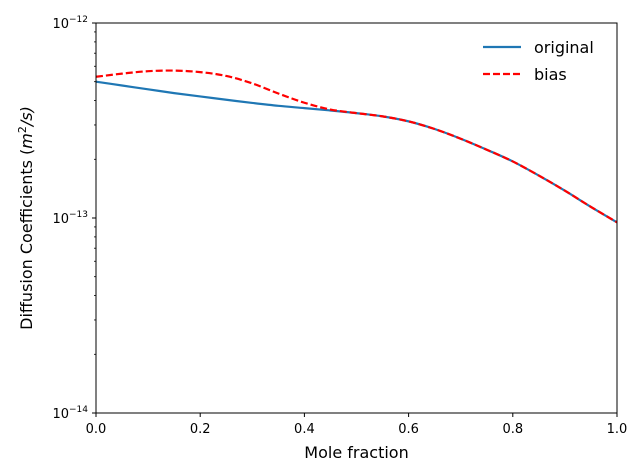  Describe the element at coordinates (200, 429) in the screenshot. I see `x-tick-label: 0.2` at that location.